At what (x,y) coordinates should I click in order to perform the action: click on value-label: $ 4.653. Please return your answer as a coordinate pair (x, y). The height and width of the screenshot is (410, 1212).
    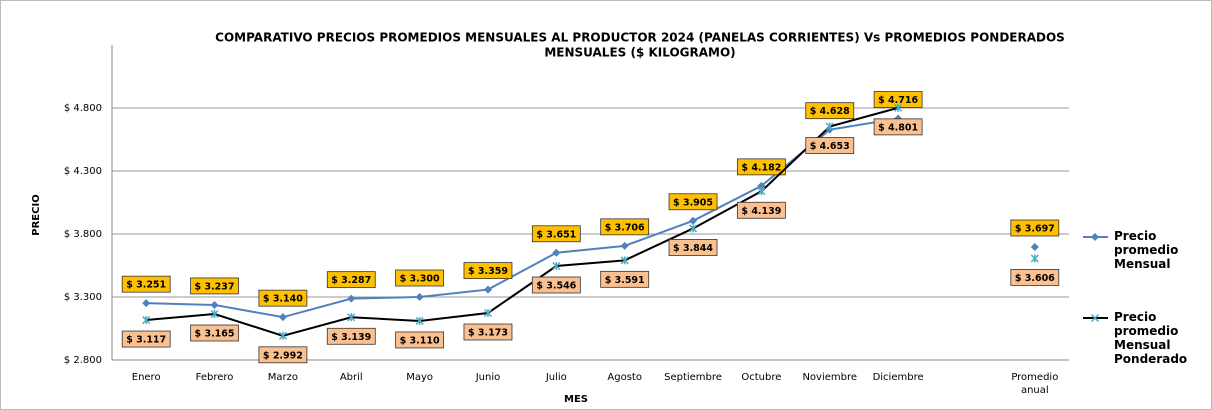
    Looking at the image, I should click on (830, 146).